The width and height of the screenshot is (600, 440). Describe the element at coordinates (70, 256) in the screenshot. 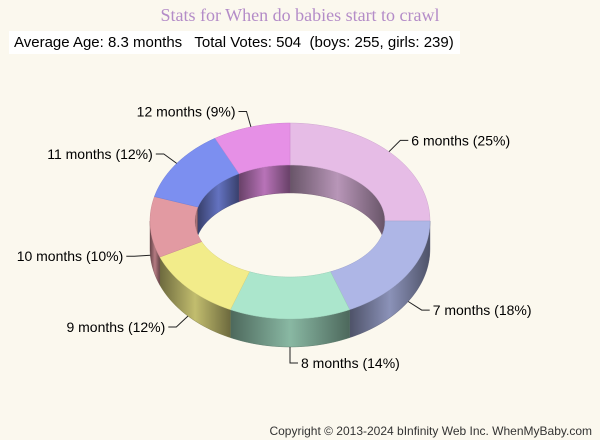

I see `slice-label-4: 10 months (10%)` at that location.